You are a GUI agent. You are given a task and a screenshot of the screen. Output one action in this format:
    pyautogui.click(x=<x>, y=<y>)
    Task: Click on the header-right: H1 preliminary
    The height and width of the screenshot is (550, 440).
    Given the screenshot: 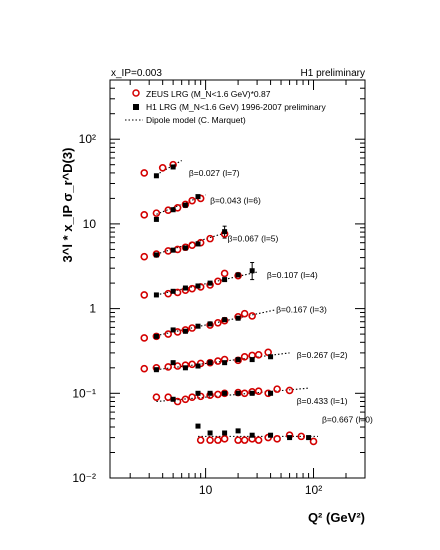 What is the action you would take?
    pyautogui.click(x=333, y=73)
    